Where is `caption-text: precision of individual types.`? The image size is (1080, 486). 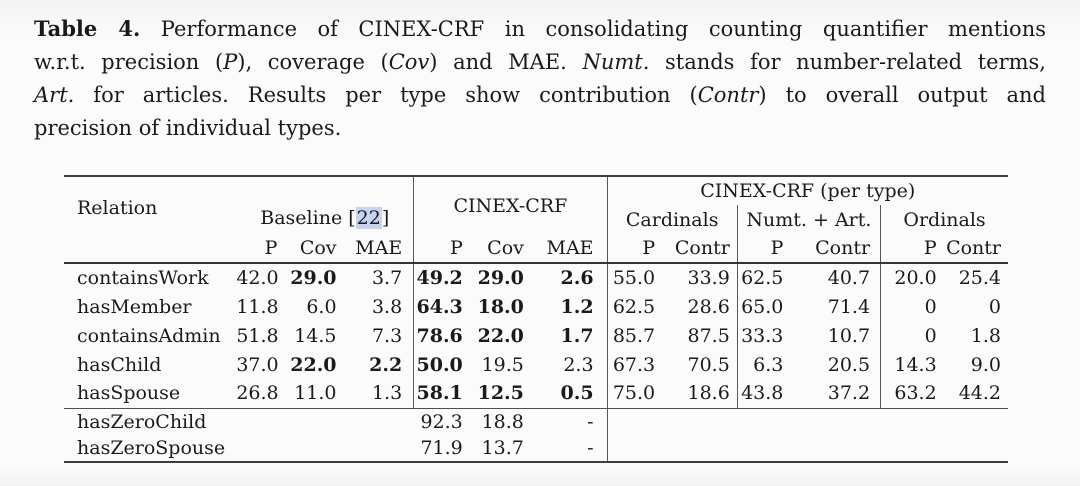
caption-text: precision of individual types. is located at coordinates (188, 128).